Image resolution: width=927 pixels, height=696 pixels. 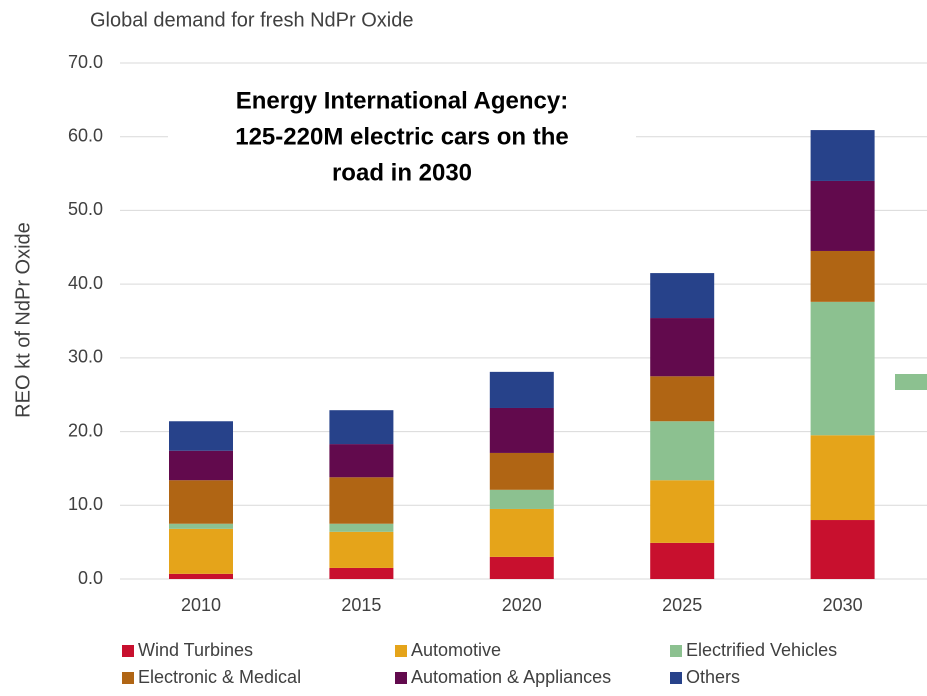 What do you see at coordinates (85, 357) in the screenshot?
I see `y-tick-label: 30.0` at bounding box center [85, 357].